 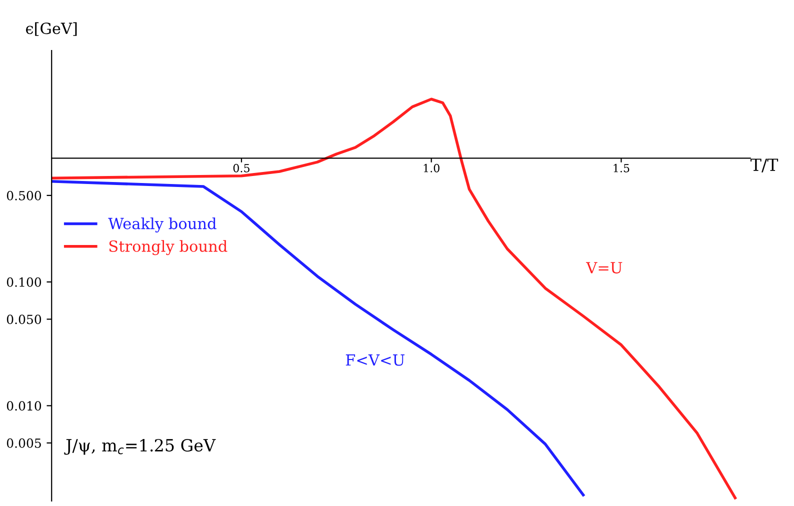 What do you see at coordinates (604, 268) in the screenshot?
I see `annotation: V=U` at bounding box center [604, 268].